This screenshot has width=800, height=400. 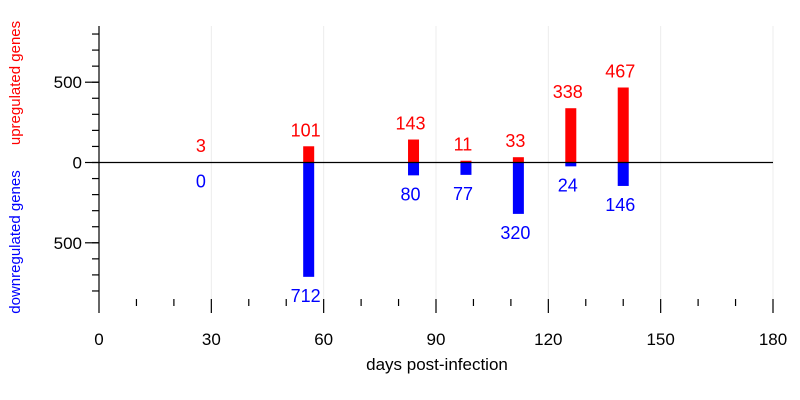 What do you see at coordinates (463, 145) in the screenshot?
I see `bar-label-upregulated: 11` at bounding box center [463, 145].